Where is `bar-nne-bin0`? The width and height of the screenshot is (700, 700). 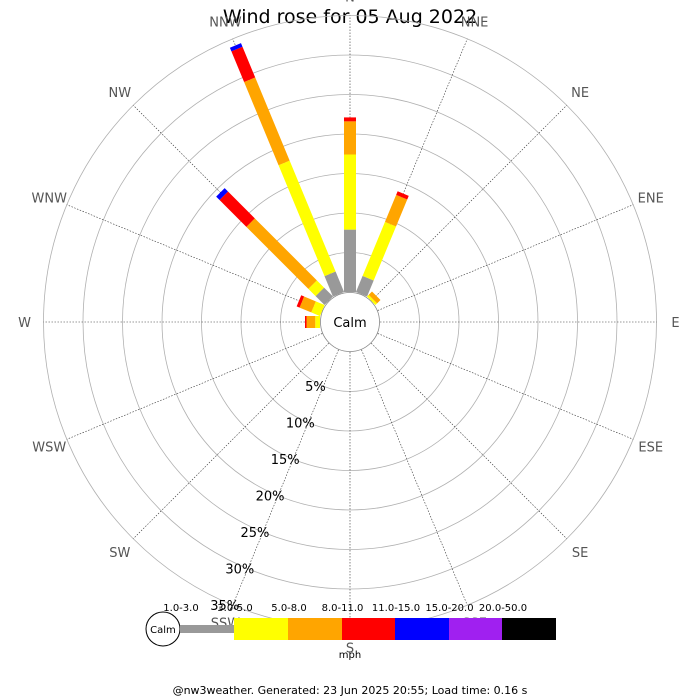 bar-nne-bin0 is located at coordinates (364, 286).